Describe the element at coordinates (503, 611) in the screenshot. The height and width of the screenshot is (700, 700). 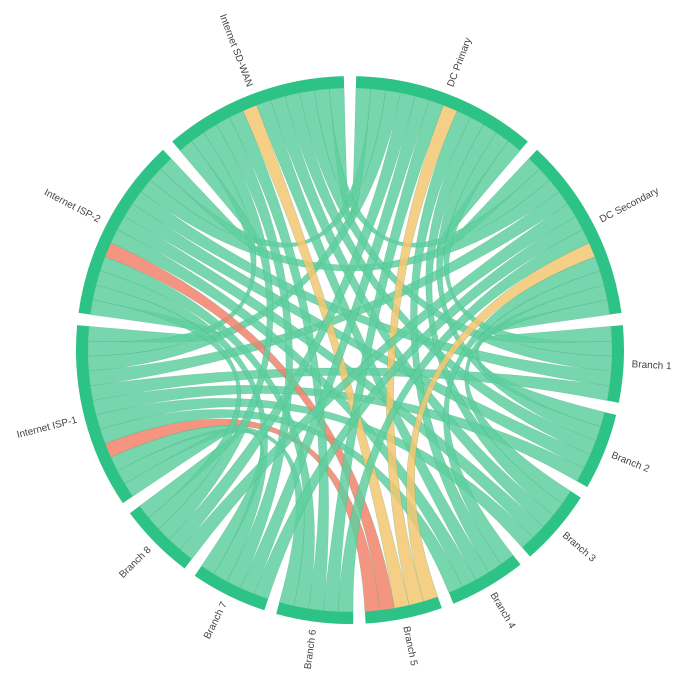
I see `node-label: Branch 4` at that location.